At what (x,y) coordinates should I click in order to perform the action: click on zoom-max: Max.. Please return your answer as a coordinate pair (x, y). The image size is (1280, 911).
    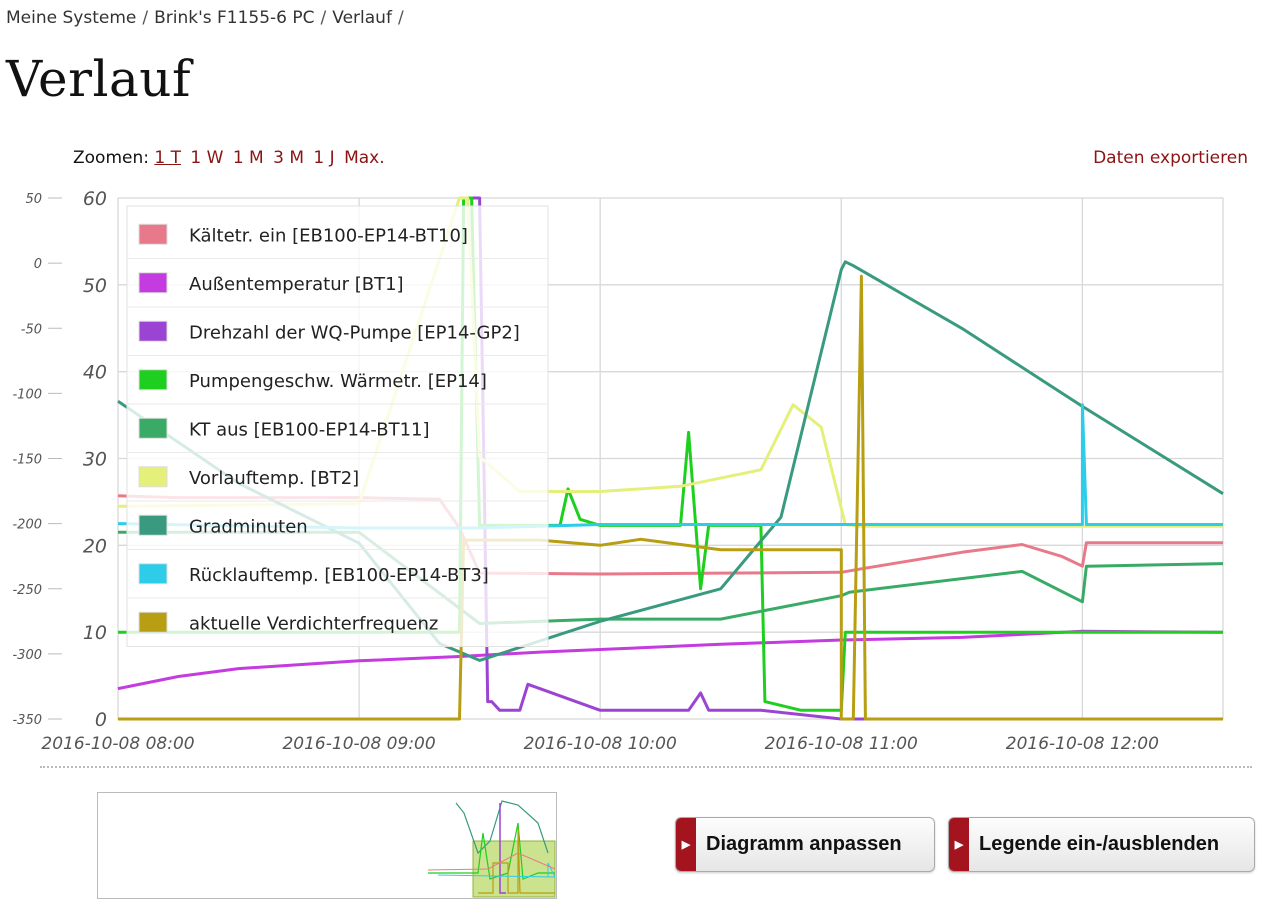
    Looking at the image, I should click on (364, 158).